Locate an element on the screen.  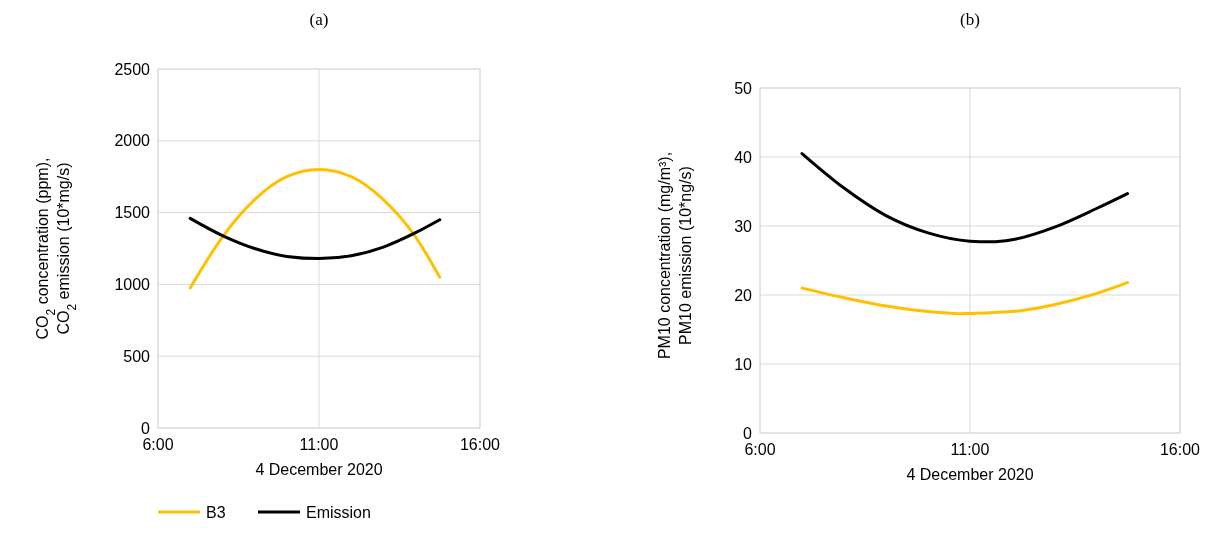
y-axis-title: PM10 concentration (mg/m³), PM10 emission (10*ng/s) is located at coordinates (675, 255).